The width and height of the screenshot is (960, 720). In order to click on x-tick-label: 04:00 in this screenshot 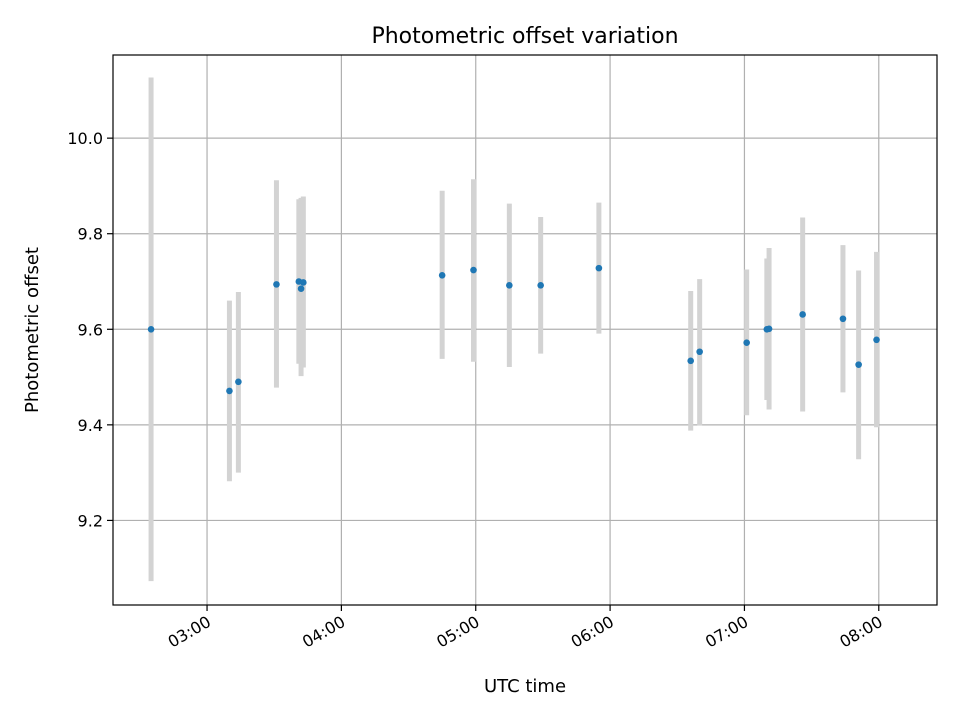, I will do `click(323, 632)`.